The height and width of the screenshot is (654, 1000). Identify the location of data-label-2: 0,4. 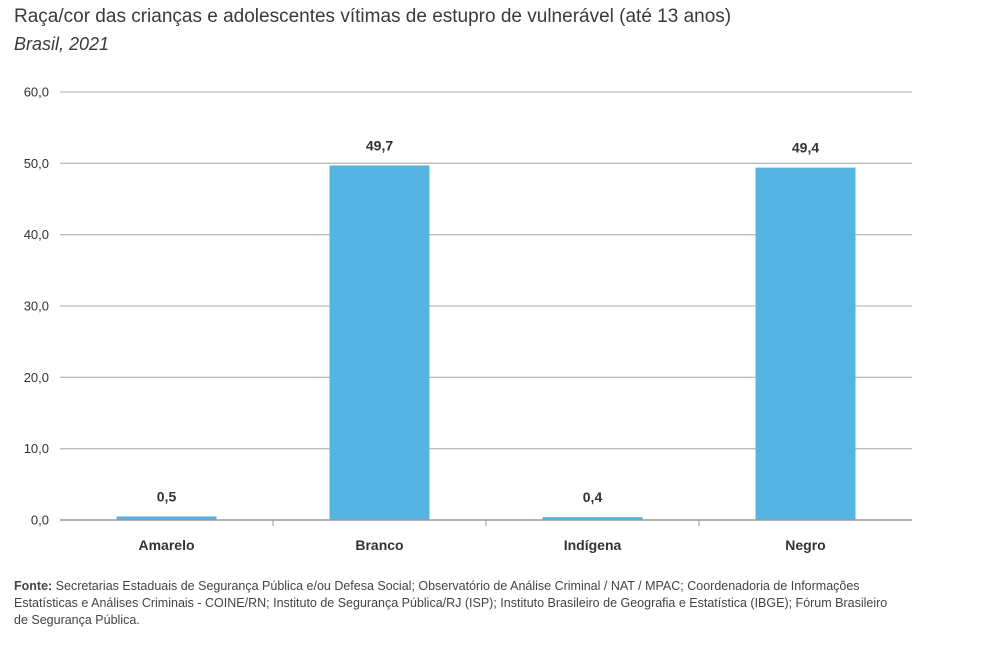
(593, 497).